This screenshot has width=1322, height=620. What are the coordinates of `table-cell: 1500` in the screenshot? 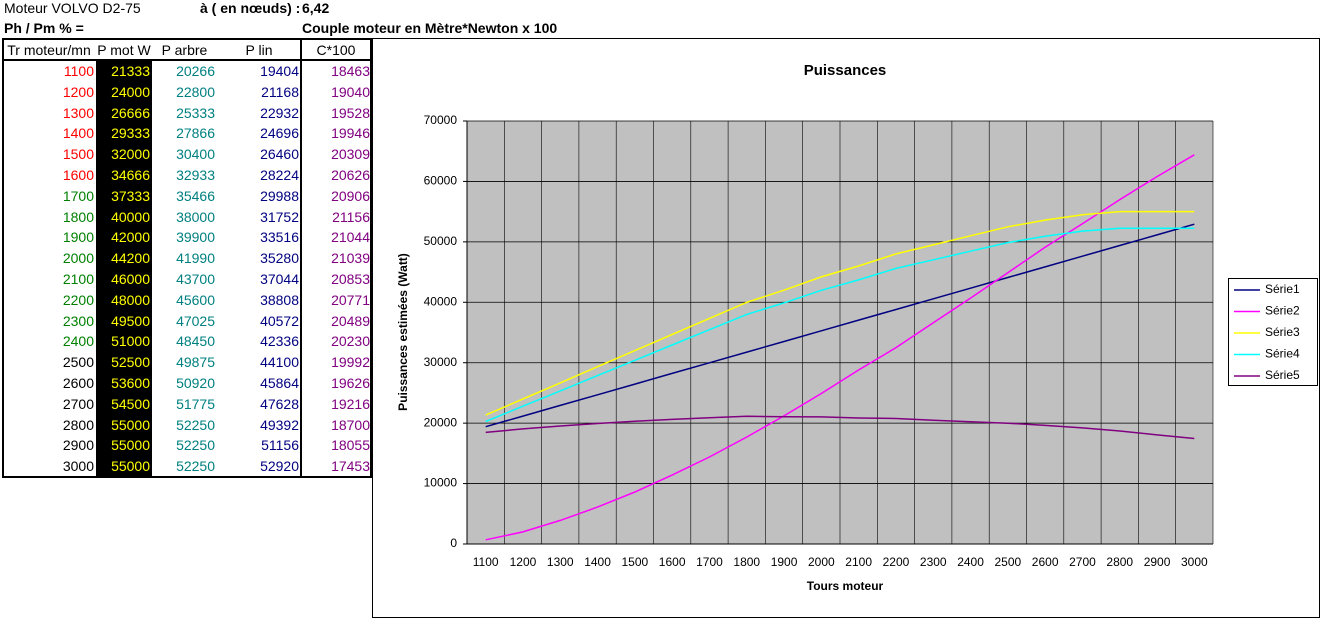 It's located at (78, 154).